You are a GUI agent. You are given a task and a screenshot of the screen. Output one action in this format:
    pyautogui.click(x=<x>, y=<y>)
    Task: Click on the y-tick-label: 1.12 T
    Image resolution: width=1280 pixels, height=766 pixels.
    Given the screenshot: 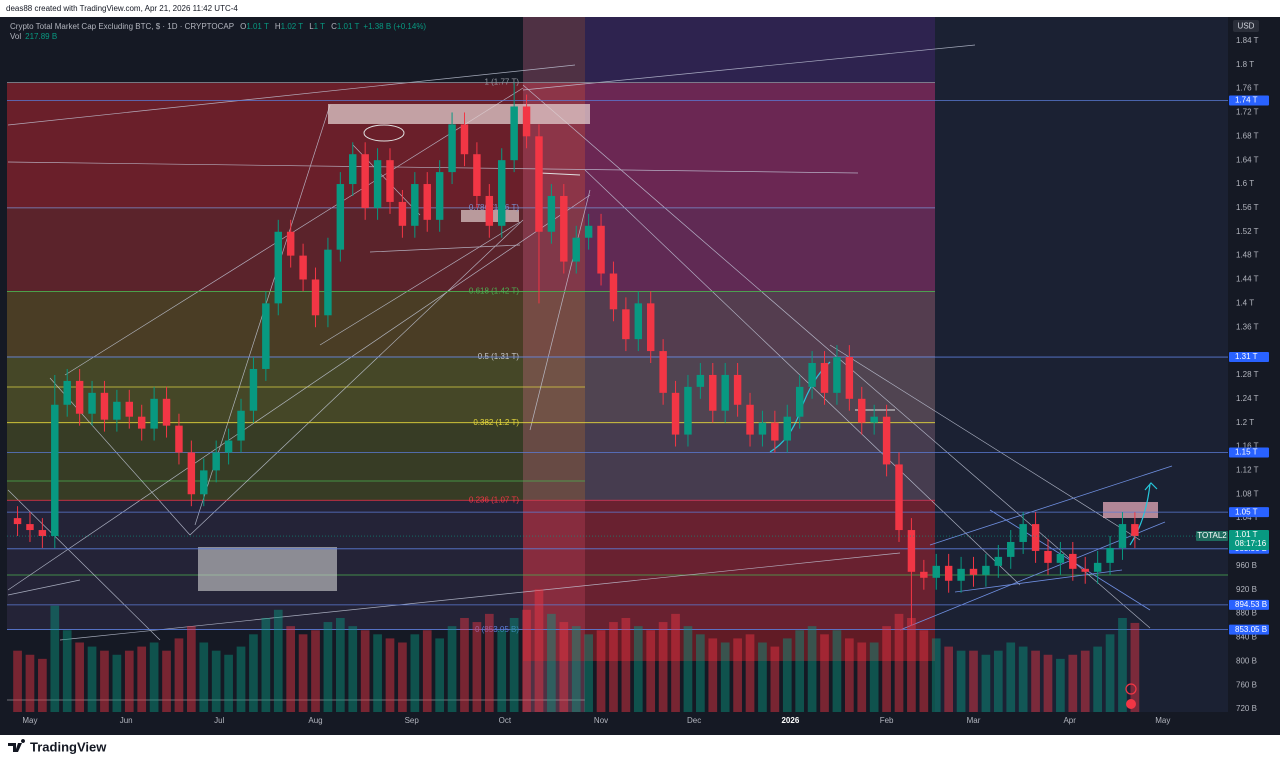 What is the action you would take?
    pyautogui.click(x=1247, y=469)
    